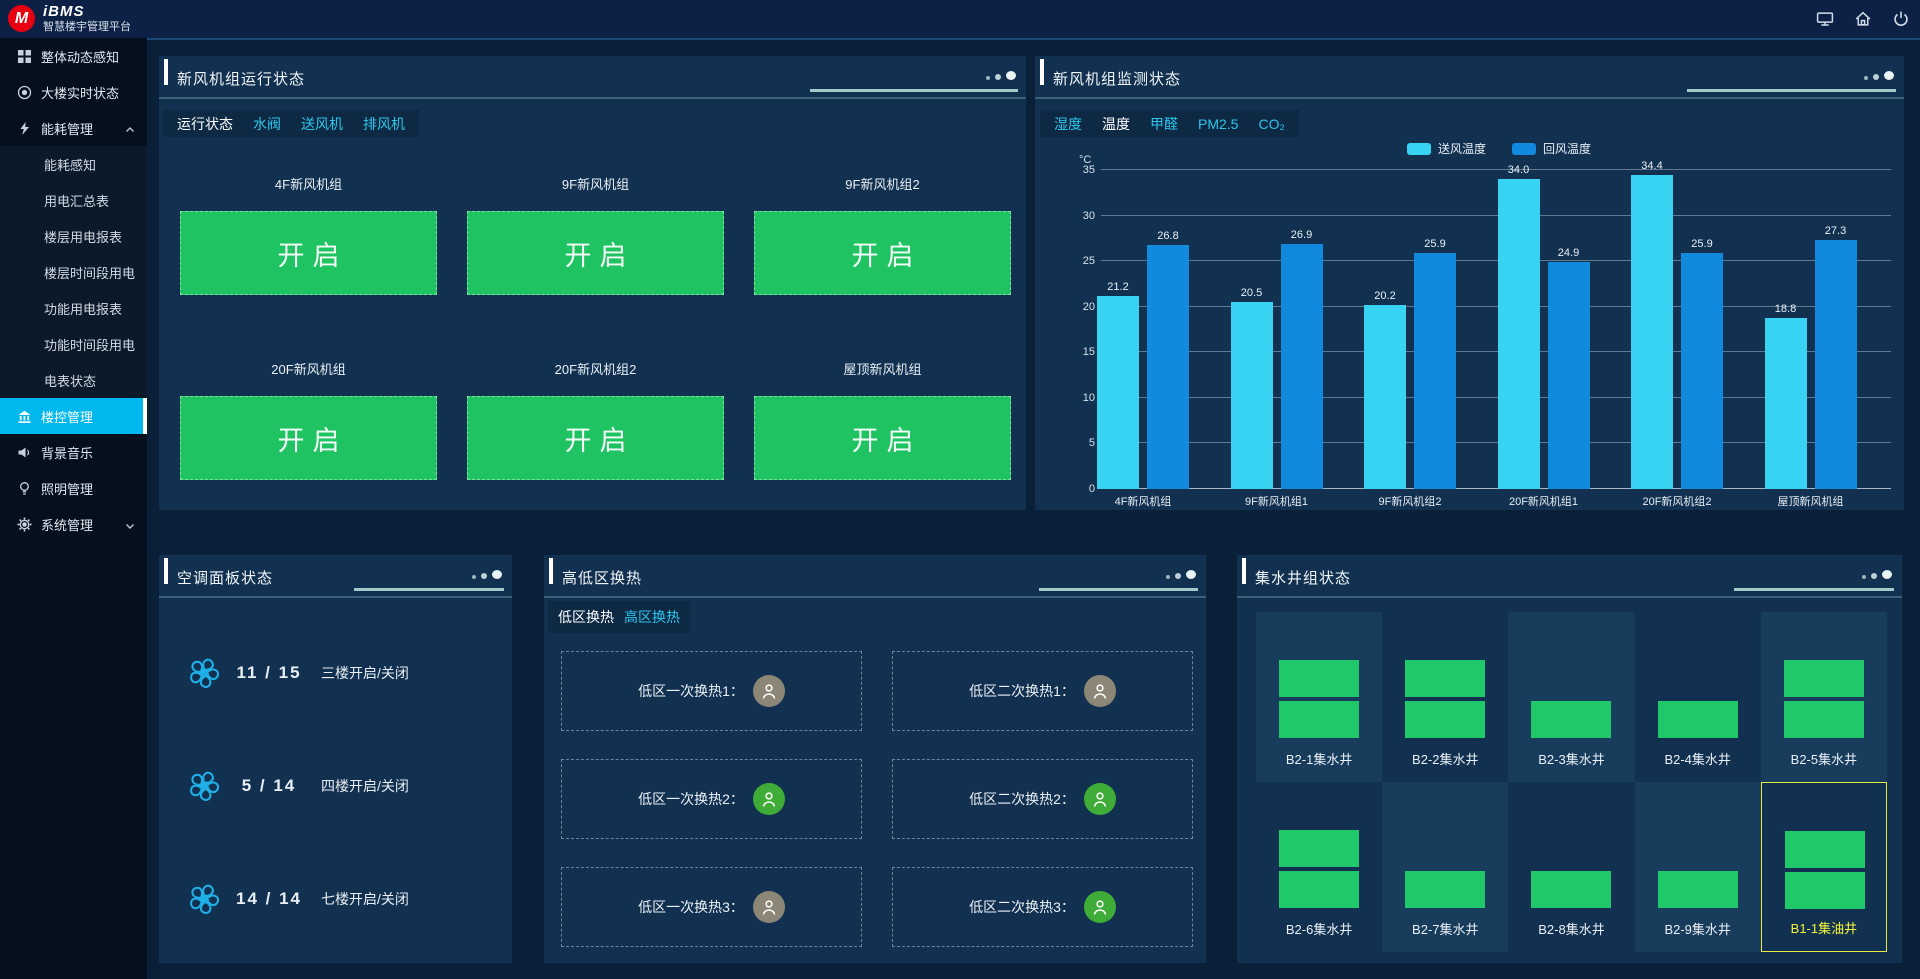 The height and width of the screenshot is (979, 1920). I want to click on sidebar-item-0: 整体动态感知, so click(73, 56).